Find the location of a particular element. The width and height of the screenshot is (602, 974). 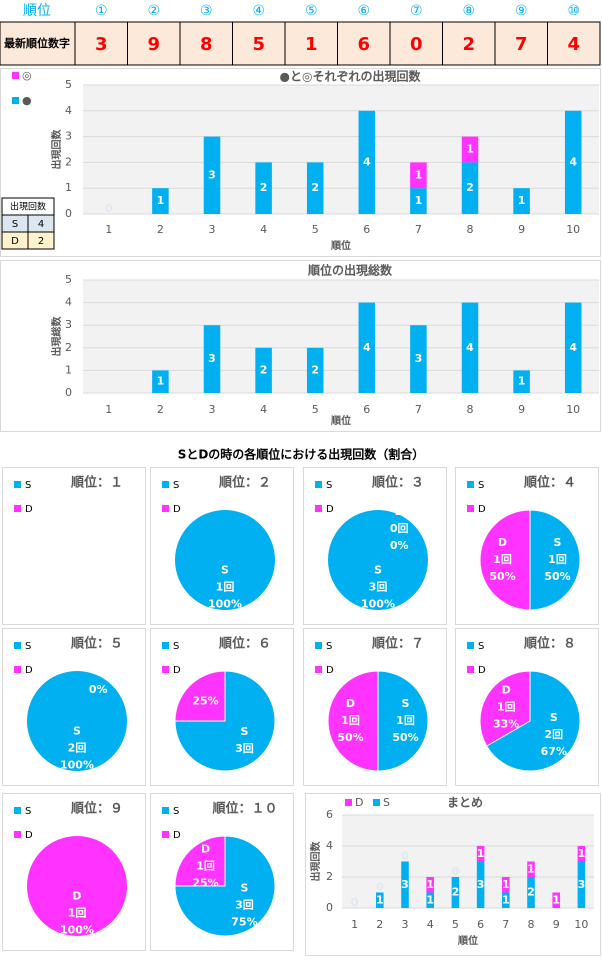

y-tick-label: 3 is located at coordinates (68, 324).